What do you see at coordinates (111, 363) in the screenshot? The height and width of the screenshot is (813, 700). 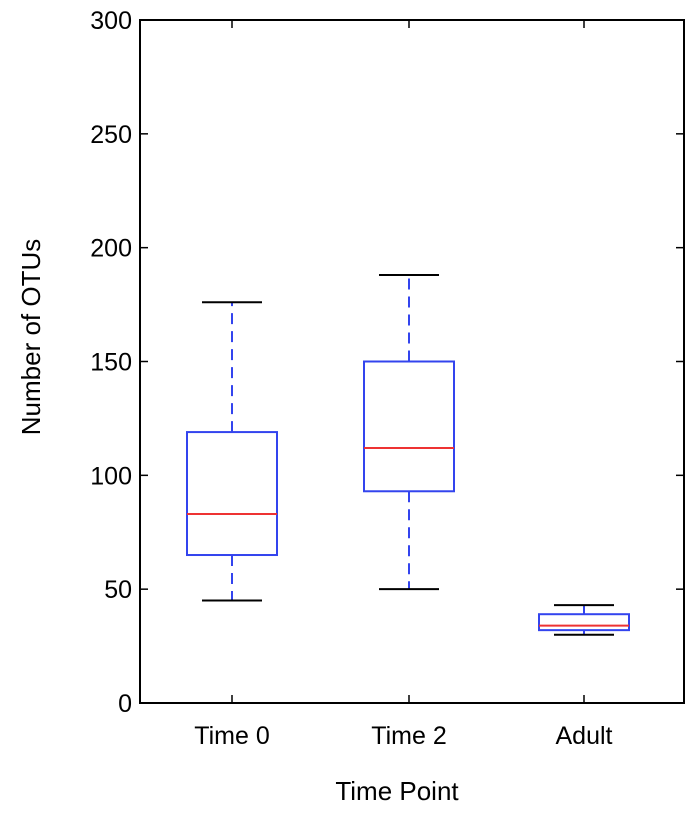 I see `y-tick-label: 150` at bounding box center [111, 363].